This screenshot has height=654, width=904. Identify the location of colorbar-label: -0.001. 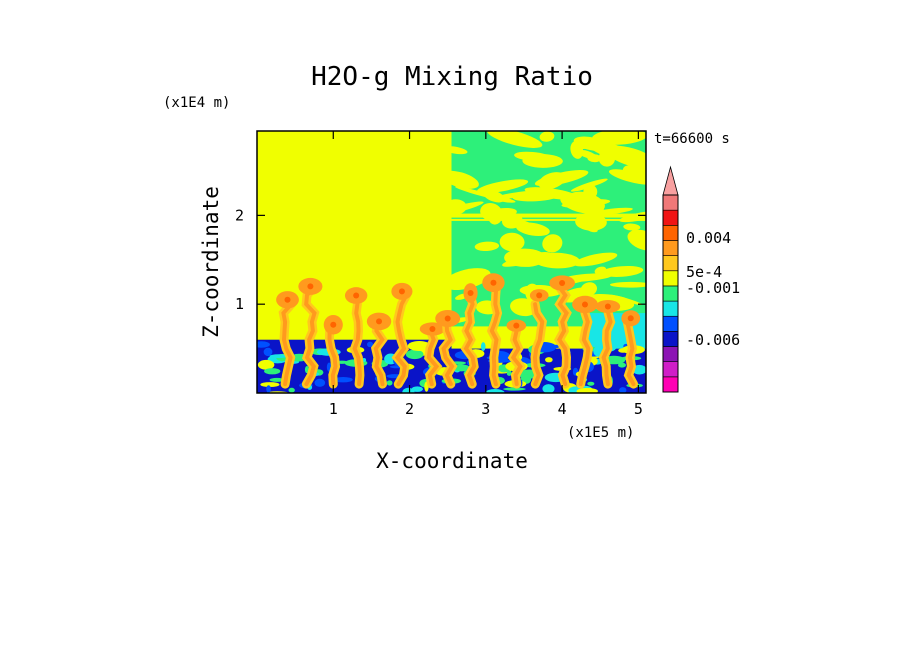
(713, 288).